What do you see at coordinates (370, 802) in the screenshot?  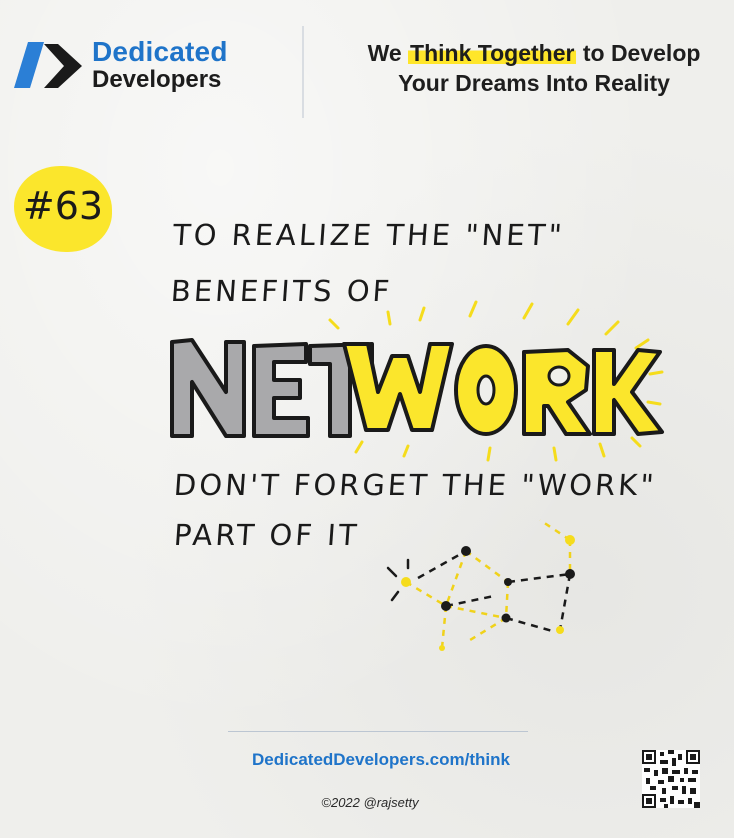 I see `copyright-text: ©2022 @rajsetty` at bounding box center [370, 802].